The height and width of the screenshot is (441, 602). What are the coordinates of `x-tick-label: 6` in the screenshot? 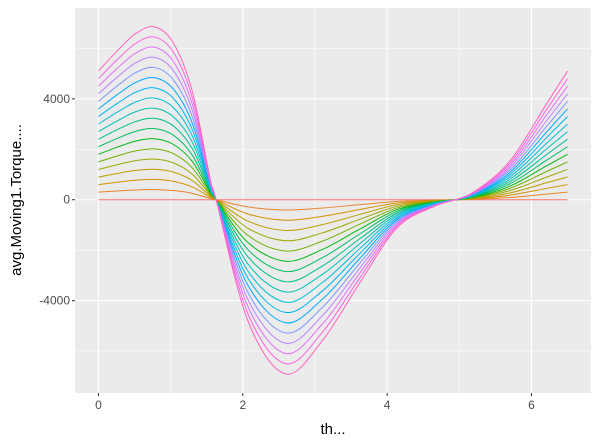 It's located at (531, 405).